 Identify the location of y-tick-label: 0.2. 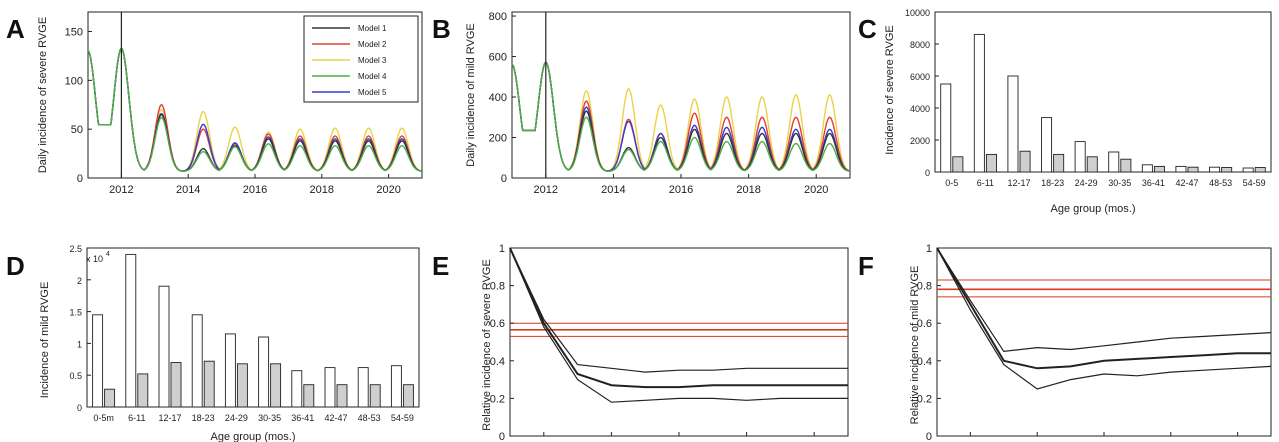
(924, 399).